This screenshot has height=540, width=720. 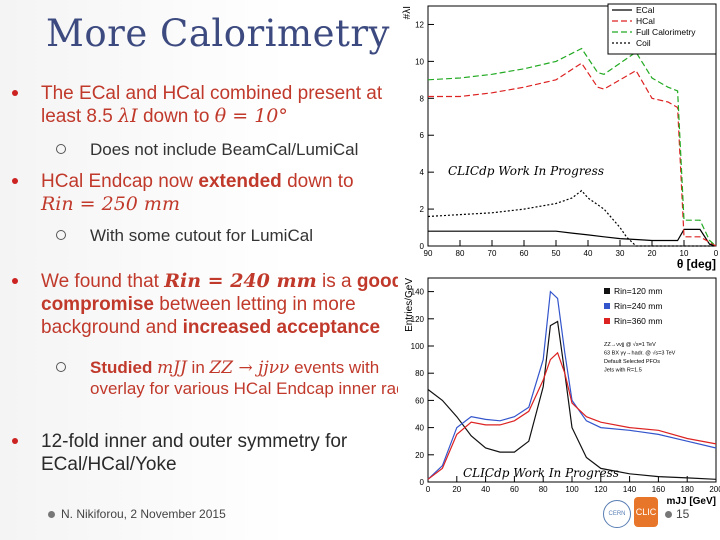 What do you see at coordinates (640, 353) in the screenshot?
I see `legend-note: 63 BX γγ→hadr. @ √s=3 TeV` at bounding box center [640, 353].